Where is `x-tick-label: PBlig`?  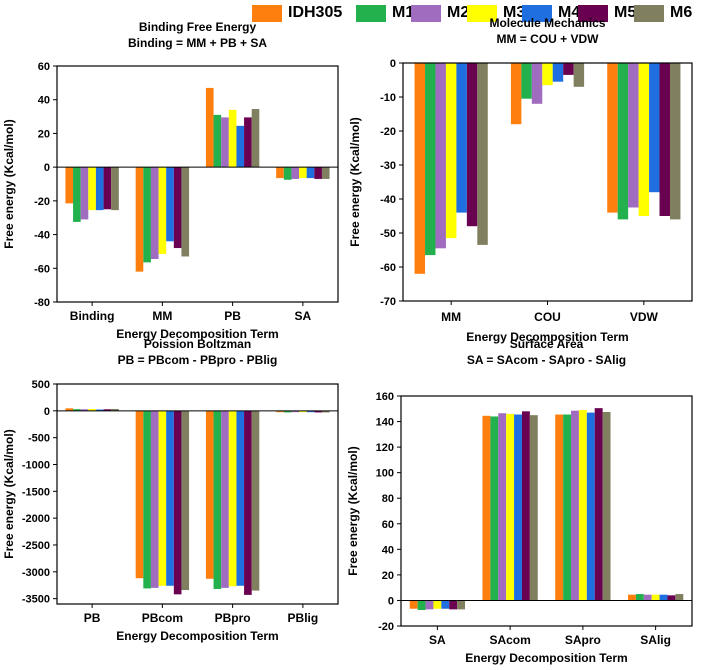 x-tick-label: PBlig is located at coordinates (303, 618).